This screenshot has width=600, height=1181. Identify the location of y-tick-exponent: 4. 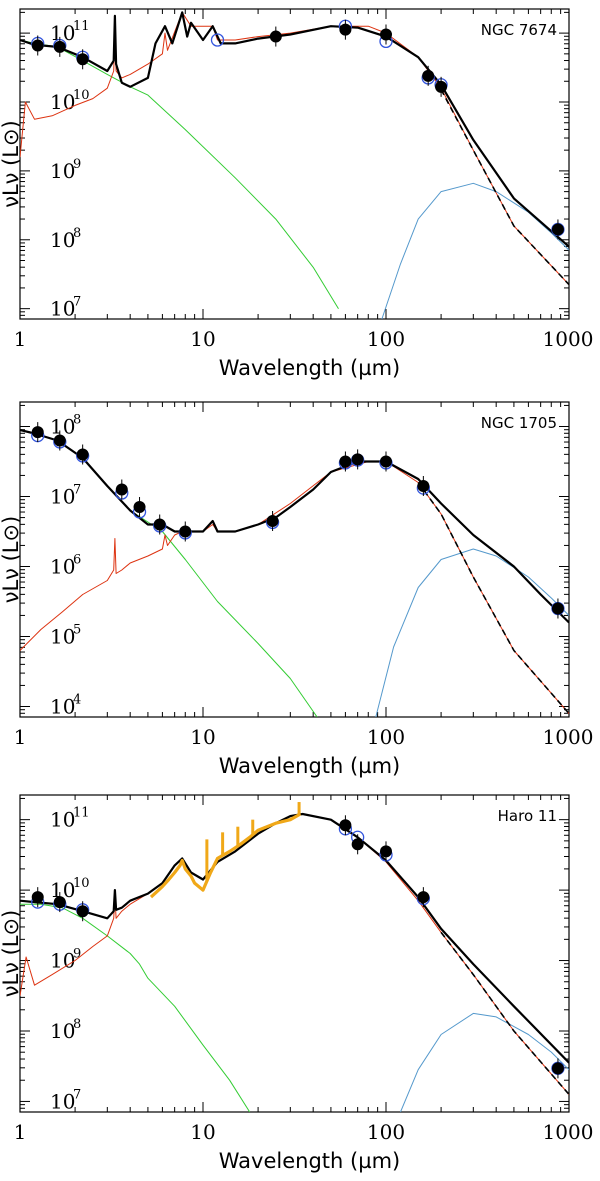
(77, 700).